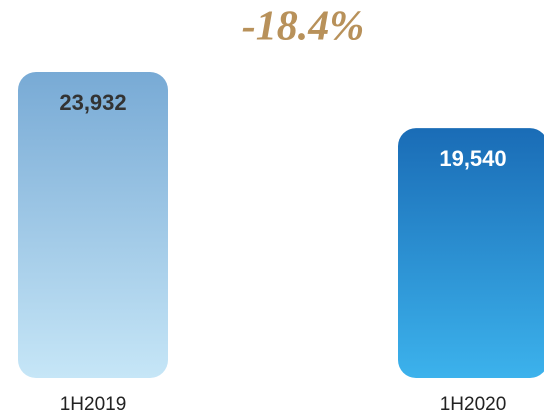 Image resolution: width=544 pixels, height=419 pixels. Describe the element at coordinates (92, 102) in the screenshot. I see `value-label: 23,932` at that location.